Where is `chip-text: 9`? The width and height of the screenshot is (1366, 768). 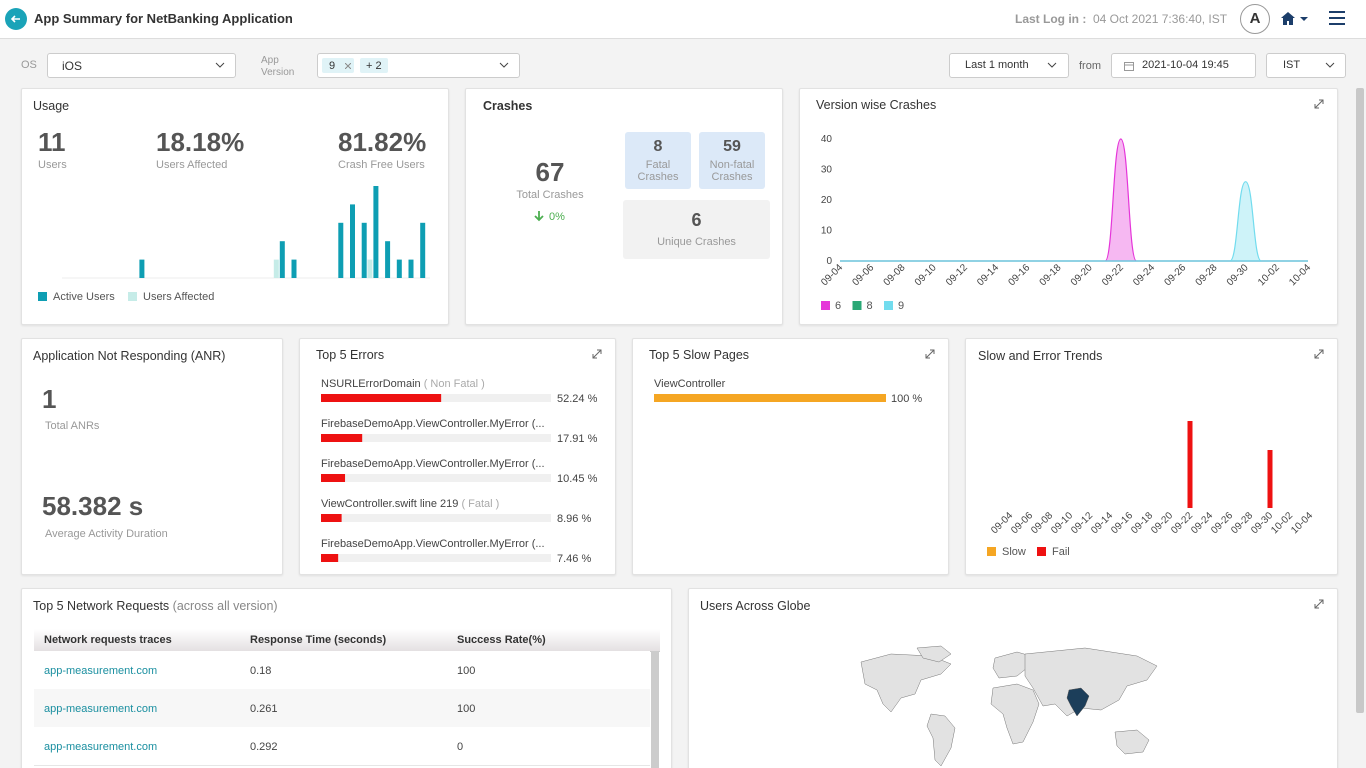
chip-text: 9 is located at coordinates (332, 66).